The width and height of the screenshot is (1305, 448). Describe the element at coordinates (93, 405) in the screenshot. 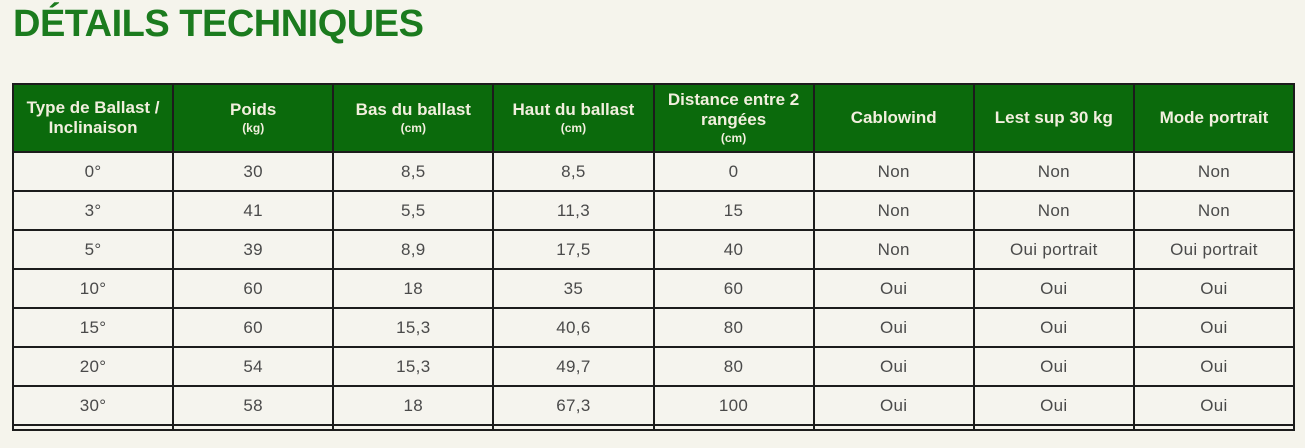

I see `table-cell: 30°` at that location.